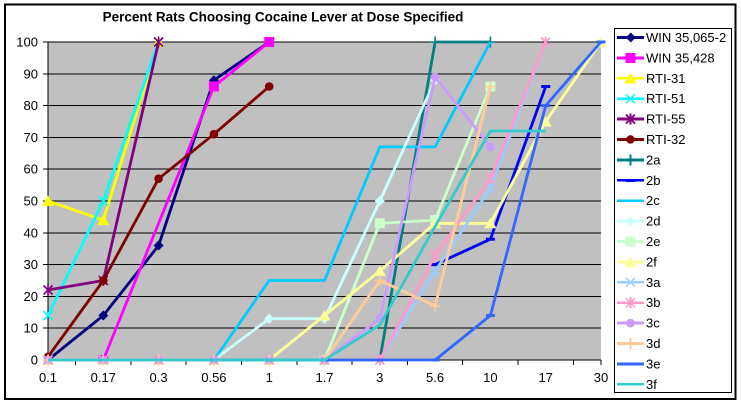  What do you see at coordinates (653, 363) in the screenshot?
I see `svg-text: 3e` at bounding box center [653, 363].